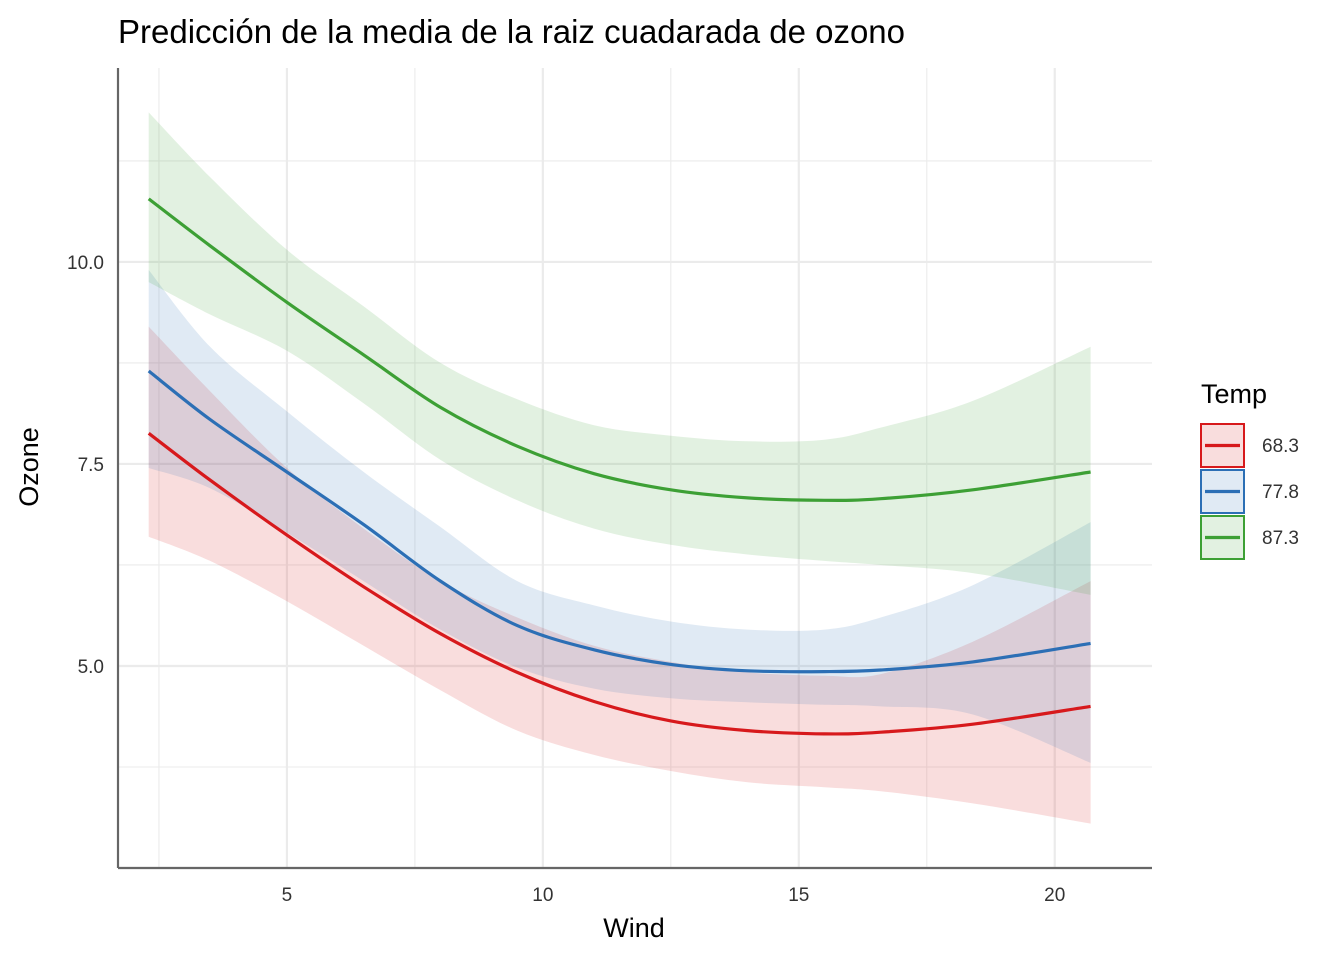  Describe the element at coordinates (1249, 537) in the screenshot. I see `legend-item-87.3: 87.3` at that location.